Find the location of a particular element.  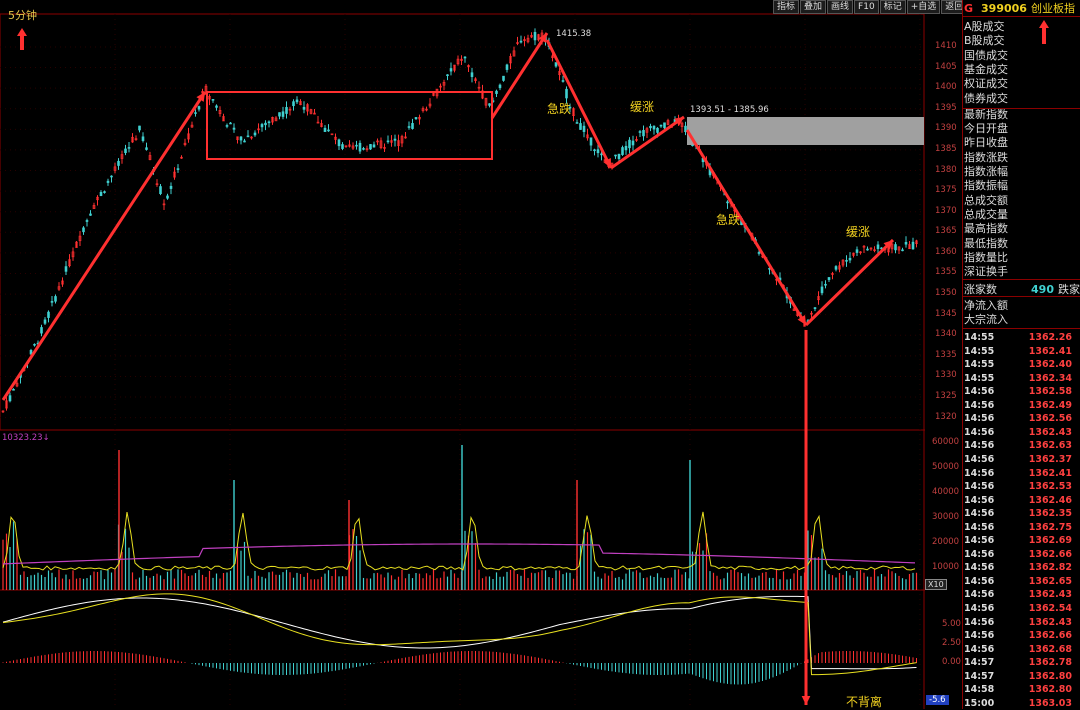

tick-price: 1362.53 is located at coordinates (1050, 487).